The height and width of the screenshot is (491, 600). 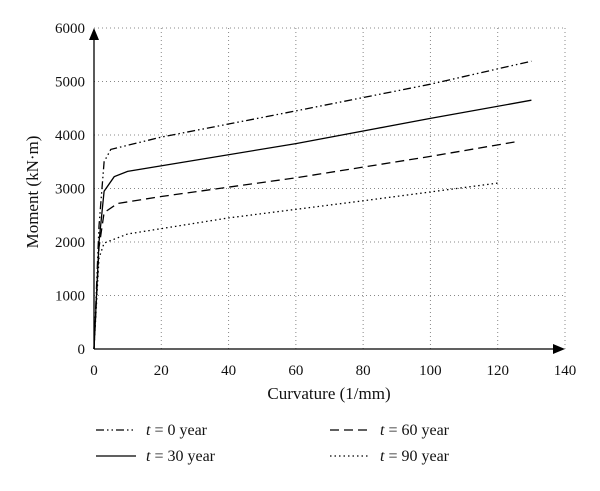 I want to click on x-tick-label-4: 80, so click(x=363, y=371).